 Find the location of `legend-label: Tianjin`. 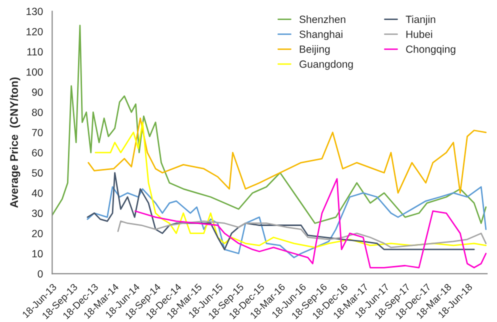

legend-label: Tianjin is located at coordinates (421, 20).